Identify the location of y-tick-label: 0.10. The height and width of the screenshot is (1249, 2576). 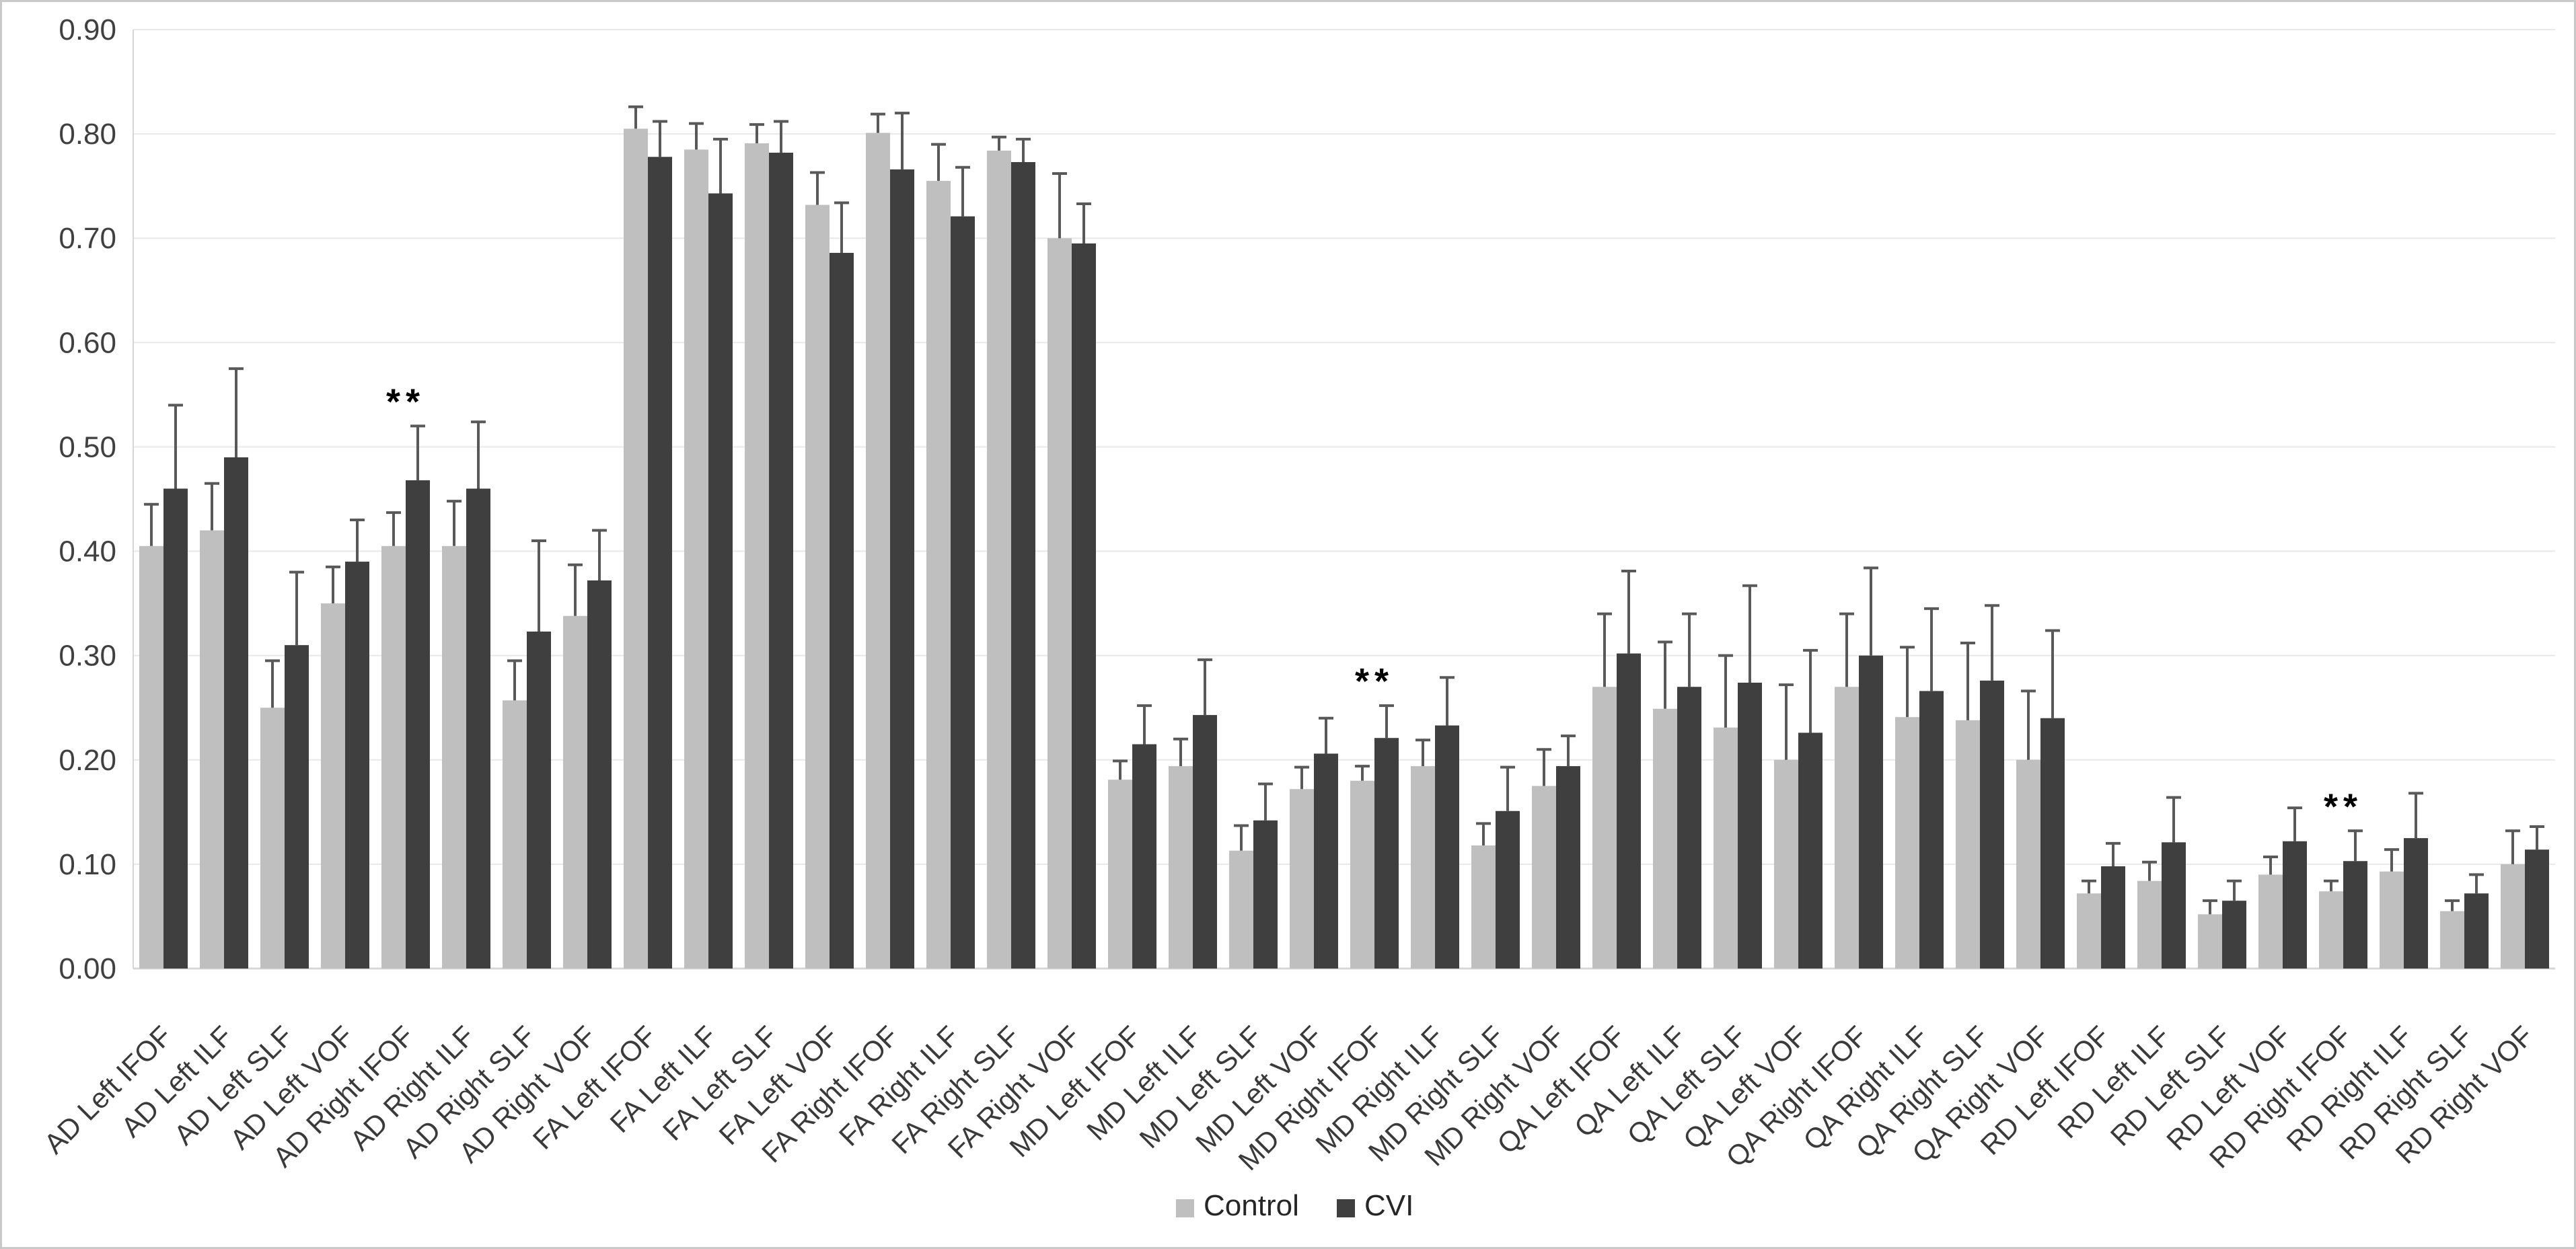
(87, 864).